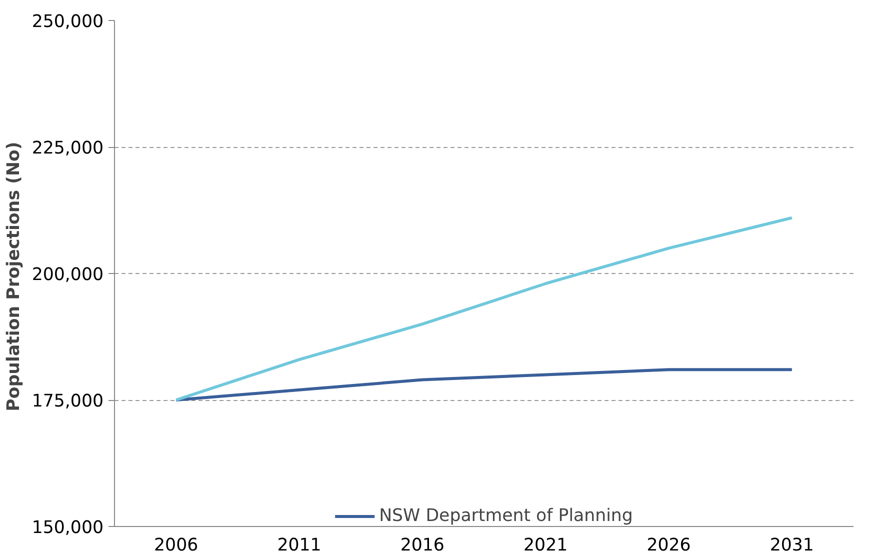  Describe the element at coordinates (176, 544) in the screenshot. I see `x-tick-label: 2006` at that location.